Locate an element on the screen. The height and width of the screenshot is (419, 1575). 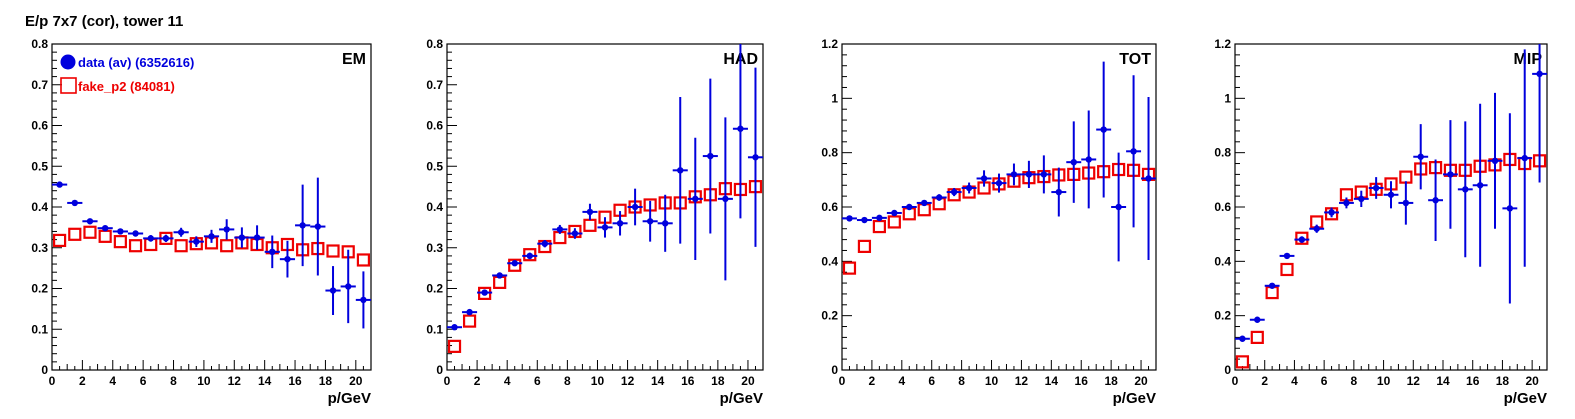
x-tick-label: 16 is located at coordinates (1473, 381).